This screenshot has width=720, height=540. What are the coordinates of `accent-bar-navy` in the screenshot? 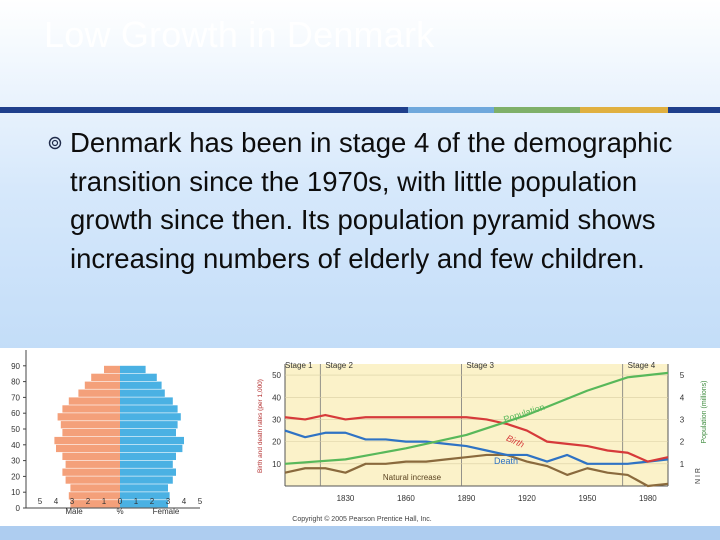 It's located at (204, 110).